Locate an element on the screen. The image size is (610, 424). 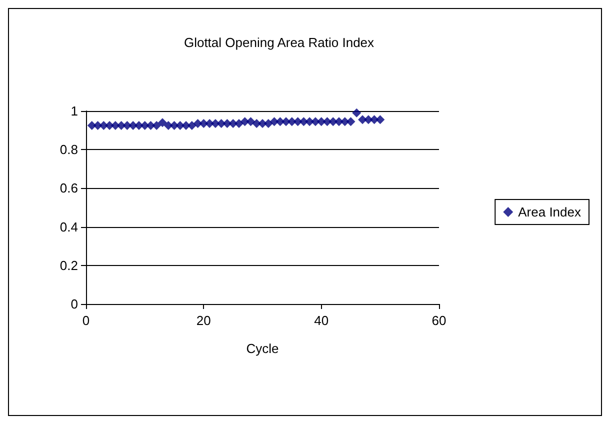
x-tick-label: 60 is located at coordinates (439, 320).